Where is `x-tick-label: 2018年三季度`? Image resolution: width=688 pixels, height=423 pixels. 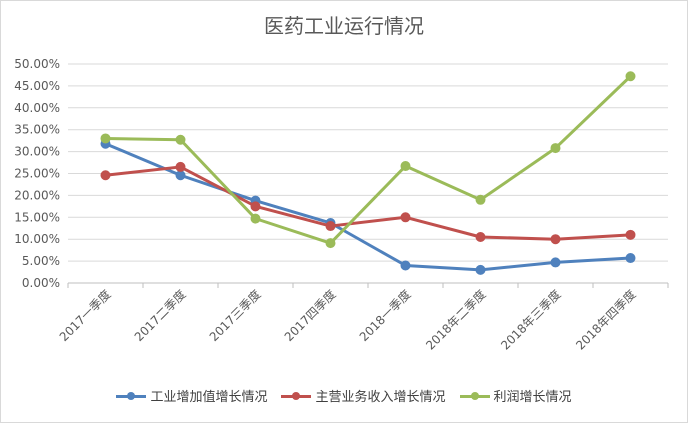
x-tick-label: 2018年三季度 is located at coordinates (530, 320).